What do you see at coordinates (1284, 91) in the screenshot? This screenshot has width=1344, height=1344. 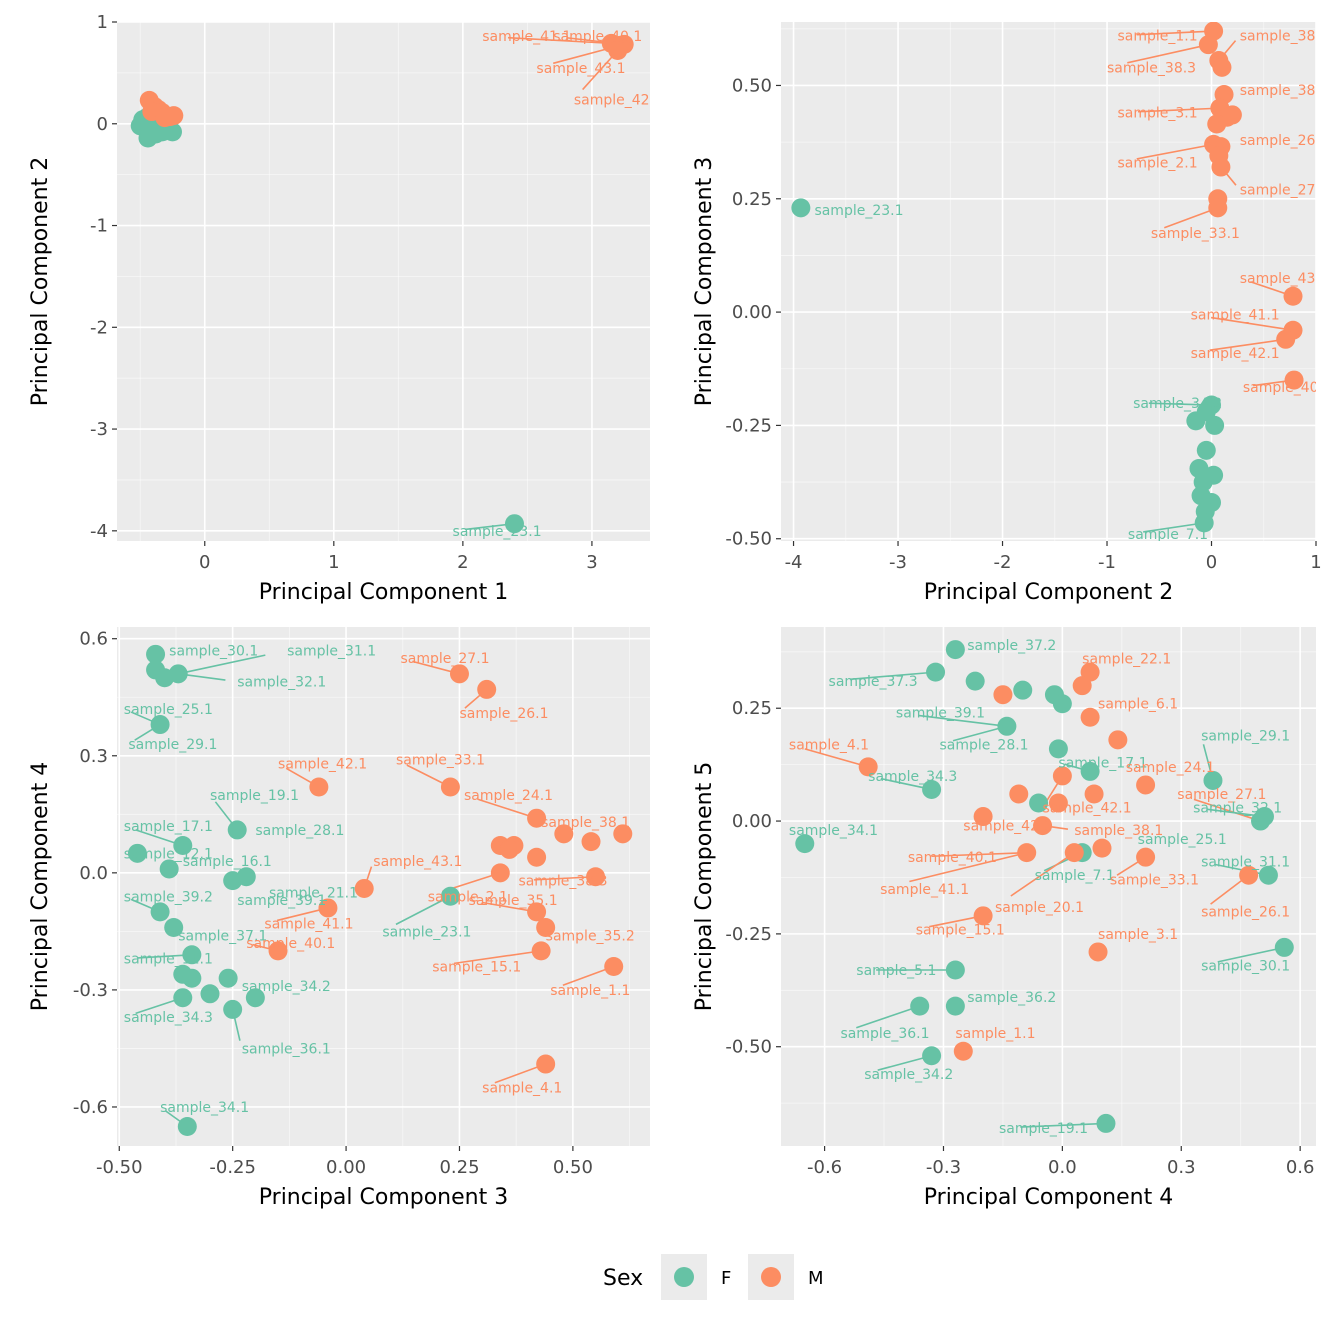 I see `point-label: sample_38.2` at bounding box center [1284, 91].